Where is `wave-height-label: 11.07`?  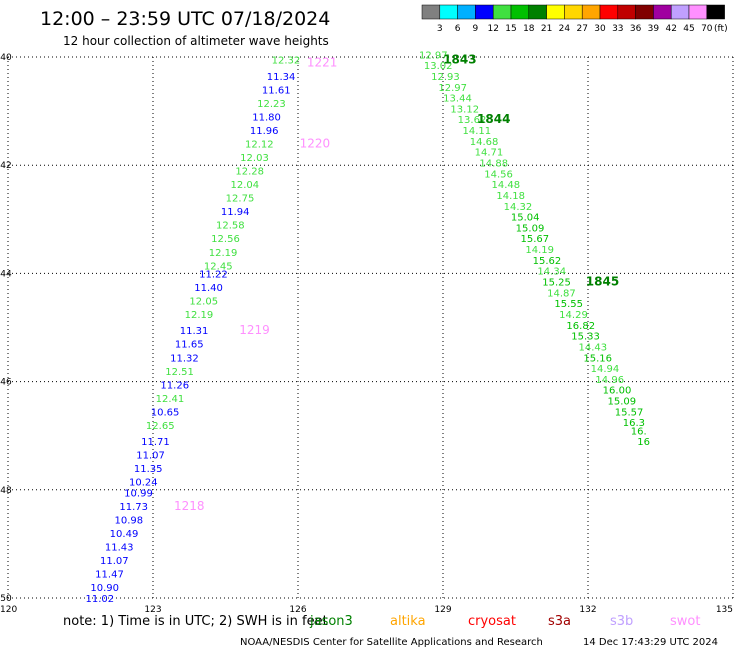
wave-height-label: 11.07 is located at coordinates (114, 561).